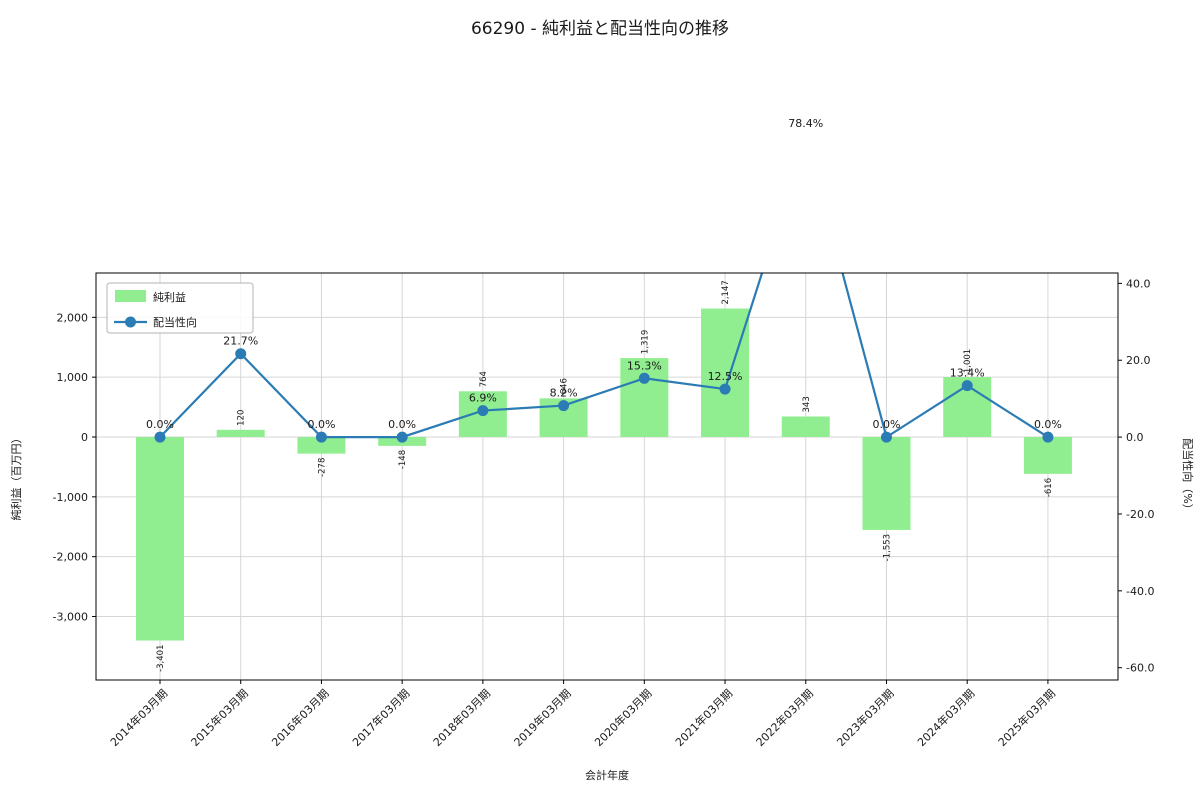  I want to click on x-tick-label: 2020年03月期, so click(623, 717).